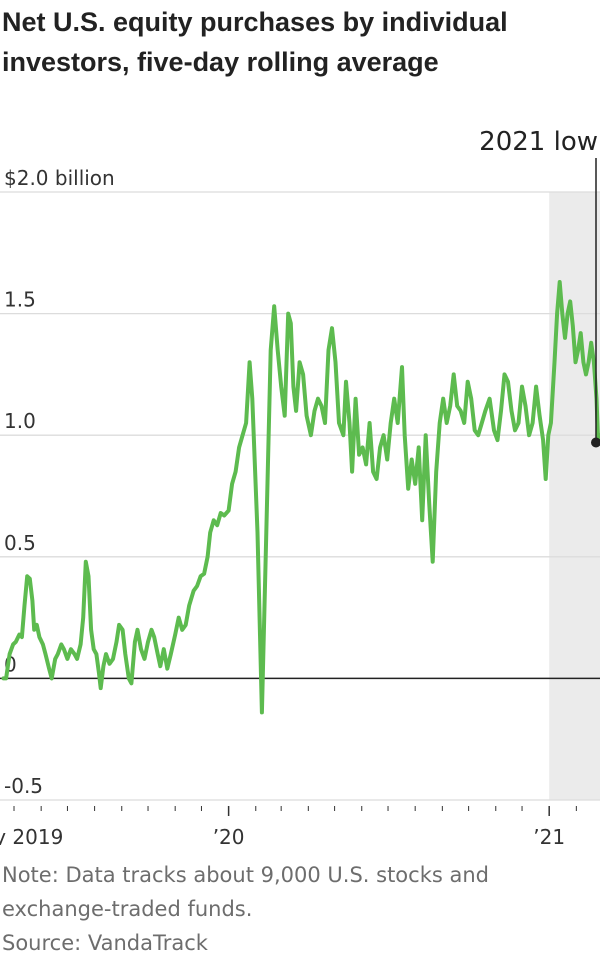 This screenshot has height=960, width=600. Describe the element at coordinates (105, 943) in the screenshot. I see `source-text: Source: VandaTrack` at that location.